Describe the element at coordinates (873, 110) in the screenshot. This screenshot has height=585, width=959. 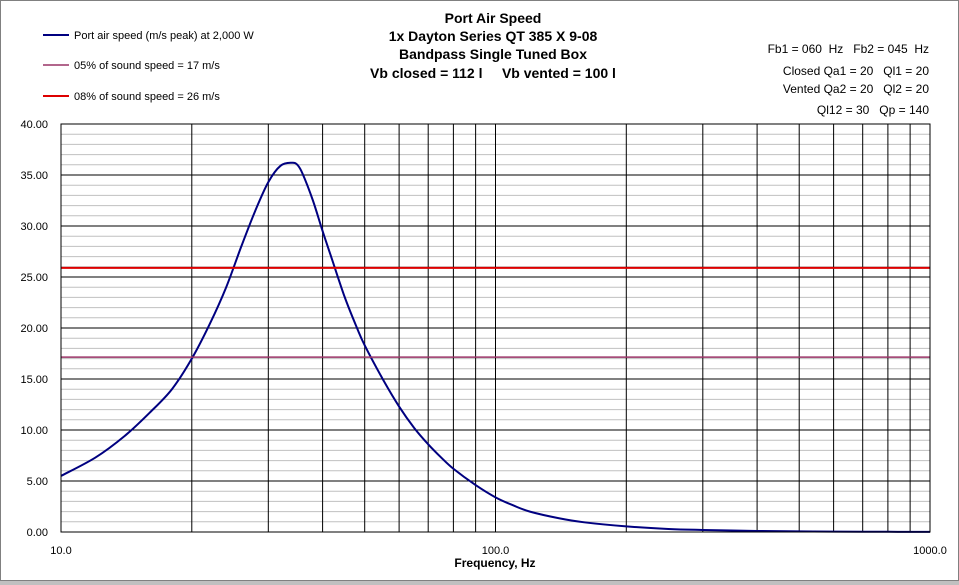
I see `param-ql12: Ql12 = 30 Qp = 140` at that location.